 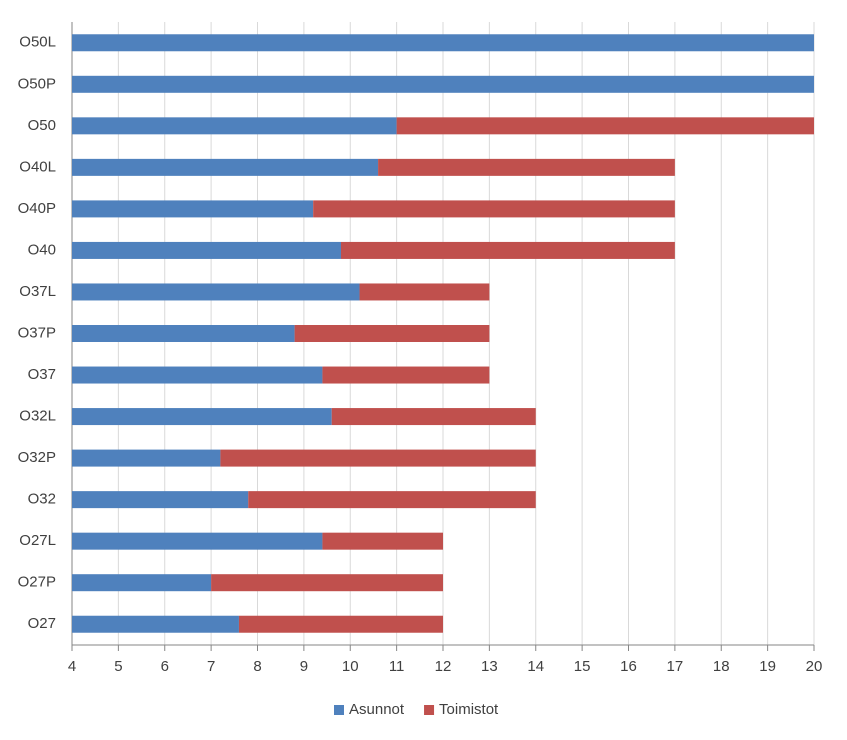 I want to click on x-tick-label: 5, so click(x=118, y=666).